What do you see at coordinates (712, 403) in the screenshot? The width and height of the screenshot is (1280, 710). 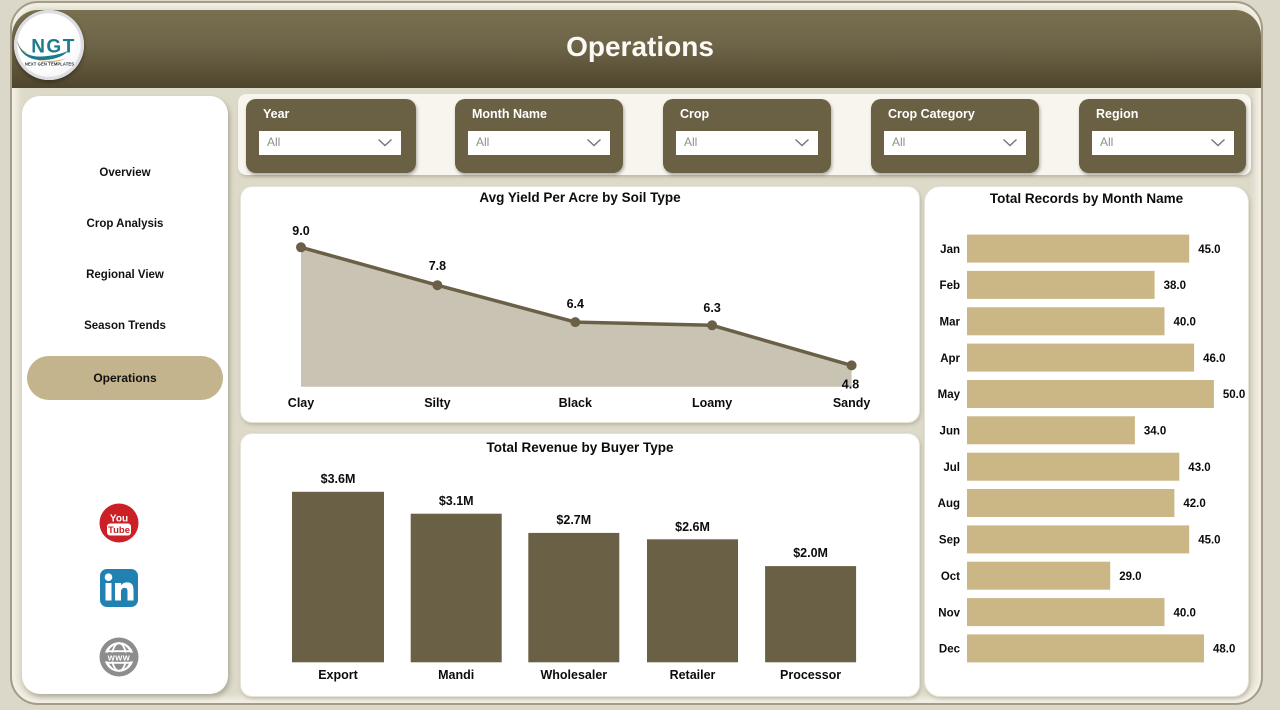 I see `svg-text: Loamy` at bounding box center [712, 403].